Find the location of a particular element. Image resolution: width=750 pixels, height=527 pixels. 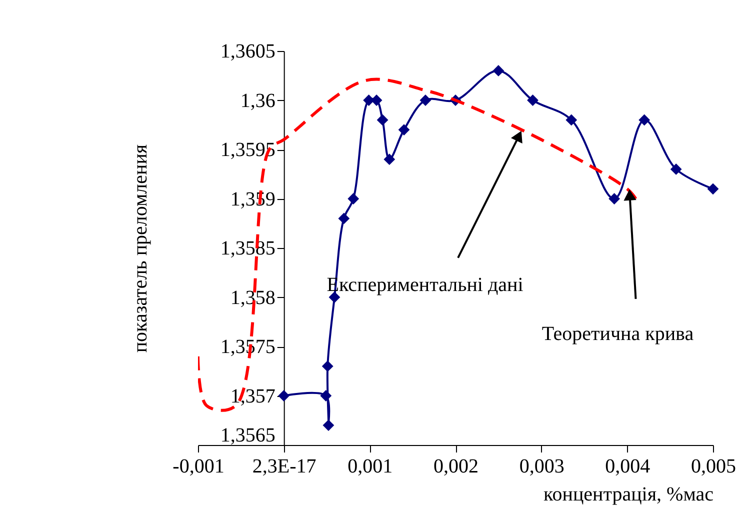

y-tick-label: 1,36 is located at coordinates (258, 101).